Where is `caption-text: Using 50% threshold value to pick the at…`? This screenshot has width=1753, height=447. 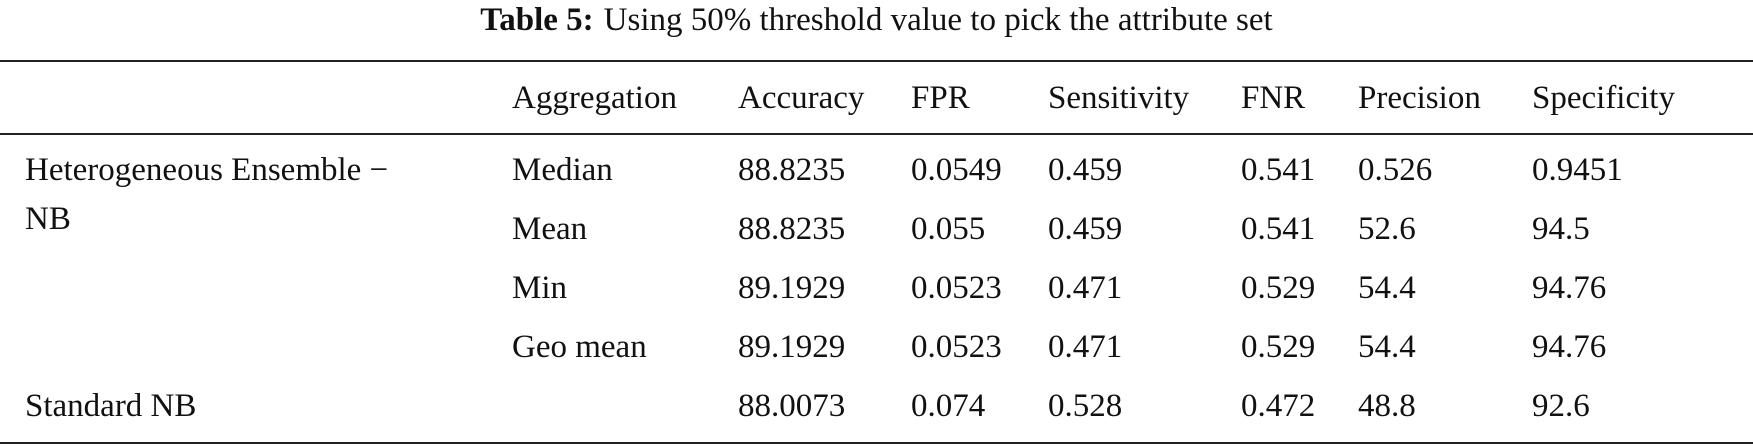
caption-text: Using 50% threshold value to pick the at… is located at coordinates (938, 20).